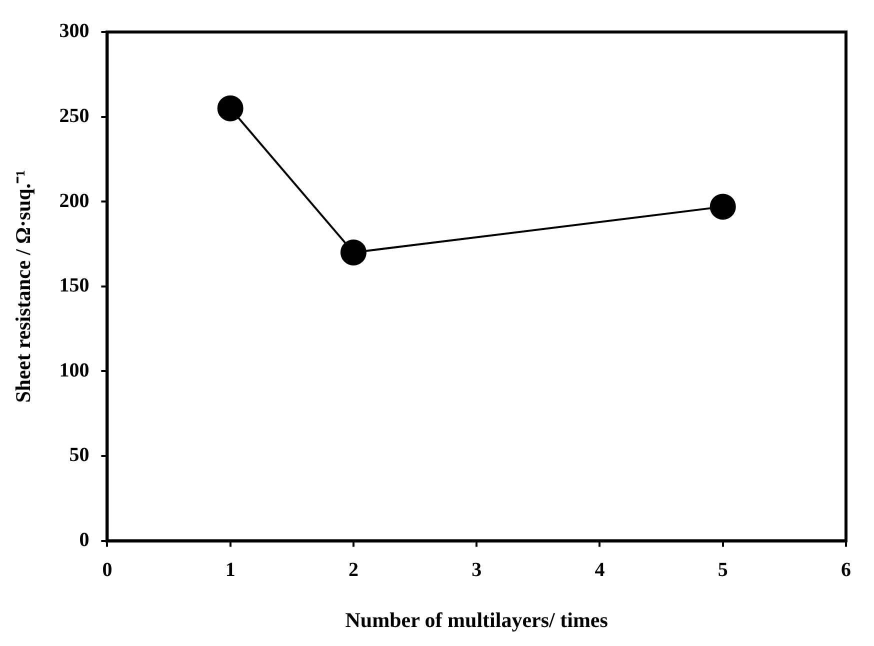 The height and width of the screenshot is (646, 874). What do you see at coordinates (353, 569) in the screenshot?
I see `x-tick-label: 2` at bounding box center [353, 569].